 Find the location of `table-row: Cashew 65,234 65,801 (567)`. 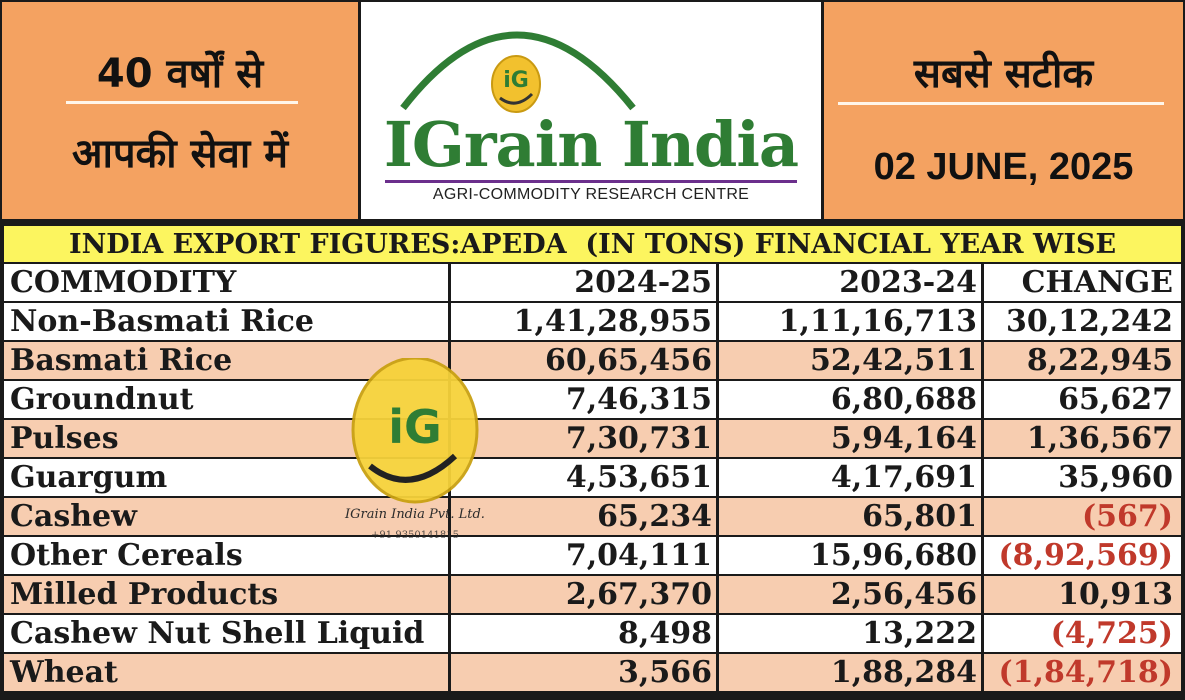

table-row: Cashew 65,234 65,801 (567) is located at coordinates (592, 517).